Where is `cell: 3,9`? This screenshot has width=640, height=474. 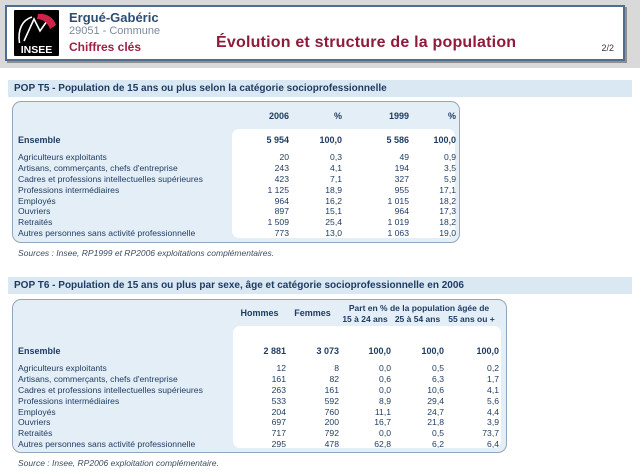
cell: 3,9 is located at coordinates (493, 422).